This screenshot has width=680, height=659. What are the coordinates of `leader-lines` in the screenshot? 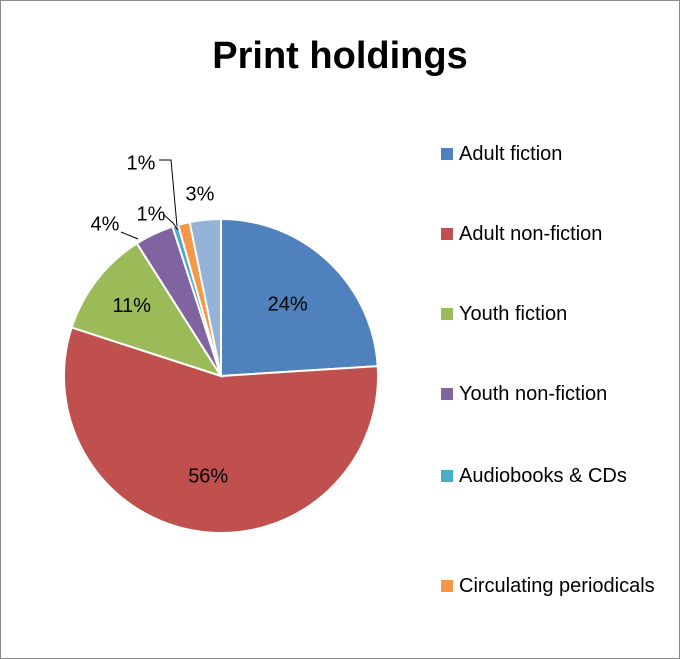 It's located at (149, 199).